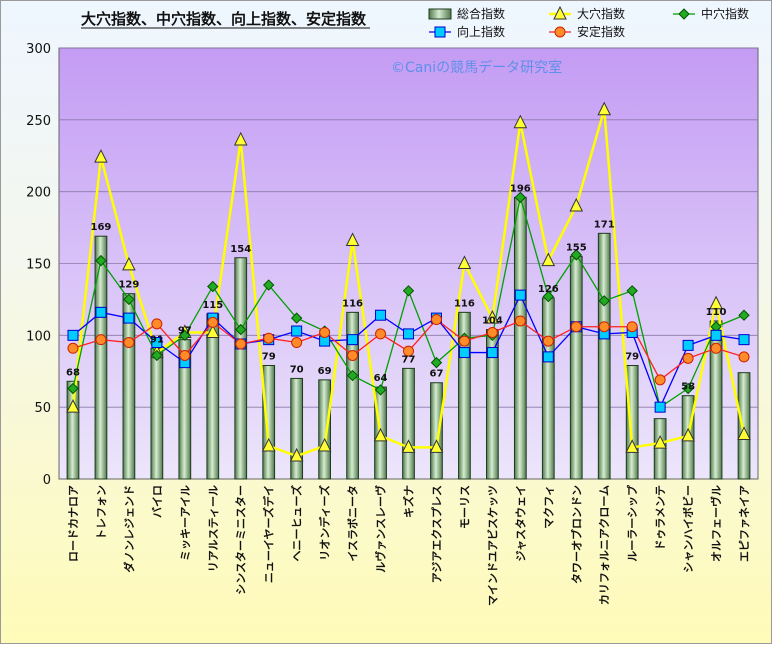  What do you see at coordinates (212, 305) in the screenshot?
I see `data-label: 115` at bounding box center [212, 305].